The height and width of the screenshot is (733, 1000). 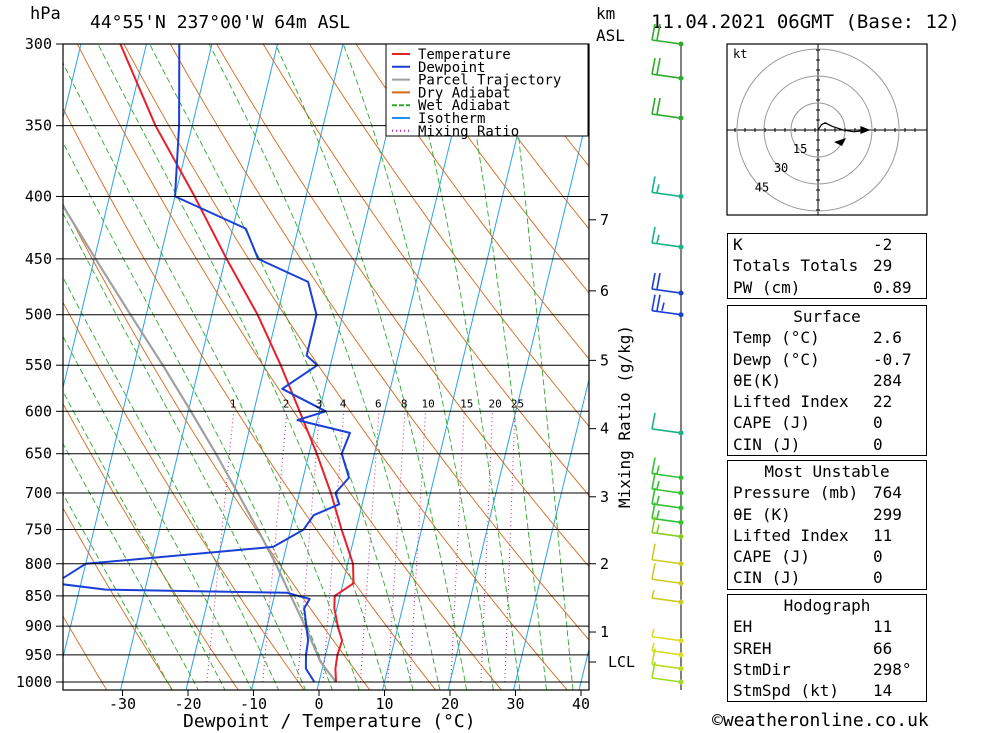 I want to click on mixing-ratio-label: 15, so click(x=466, y=403).